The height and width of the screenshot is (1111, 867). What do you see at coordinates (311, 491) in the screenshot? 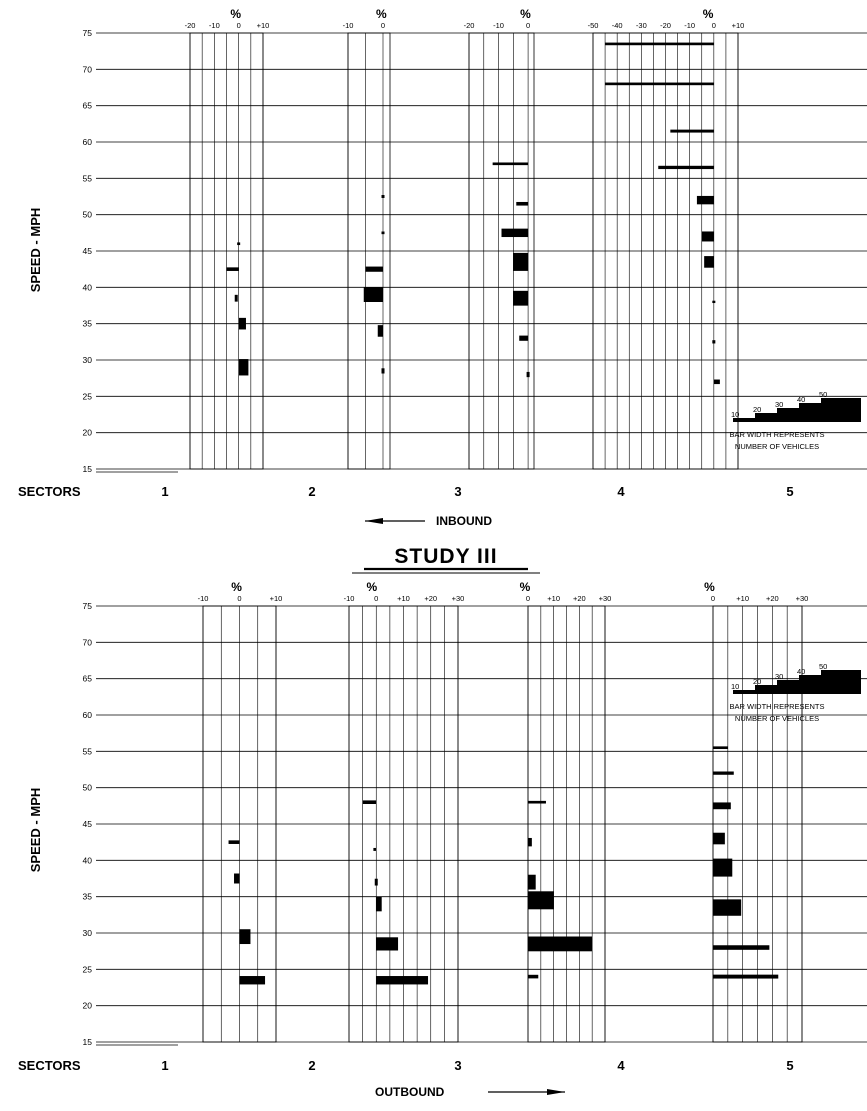
I see `sector-number: 2` at bounding box center [311, 491].